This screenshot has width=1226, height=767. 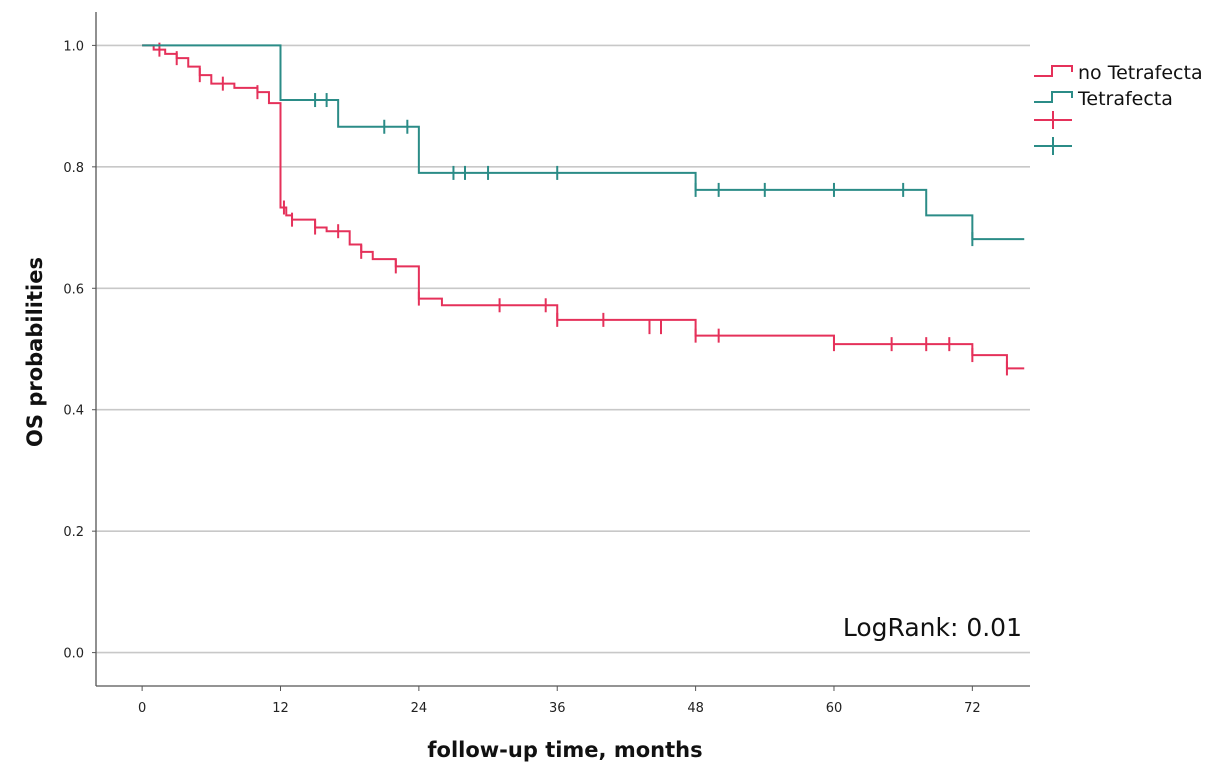 I want to click on x-tick-label: 36, so click(x=557, y=708).